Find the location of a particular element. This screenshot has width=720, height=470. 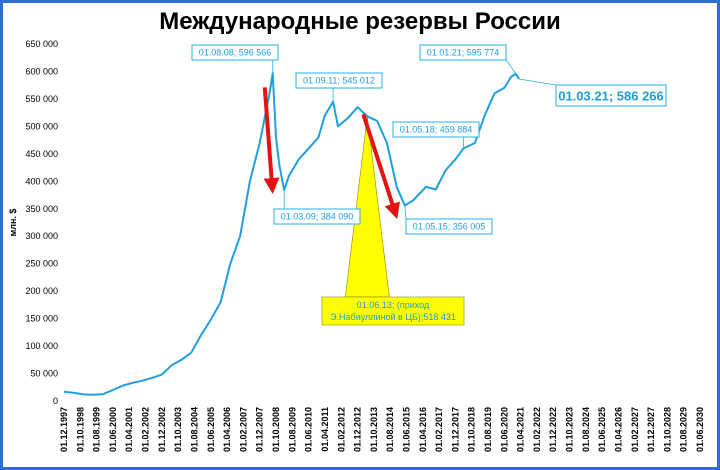

x-tick-label: 01.04.2026 is located at coordinates (618, 429).